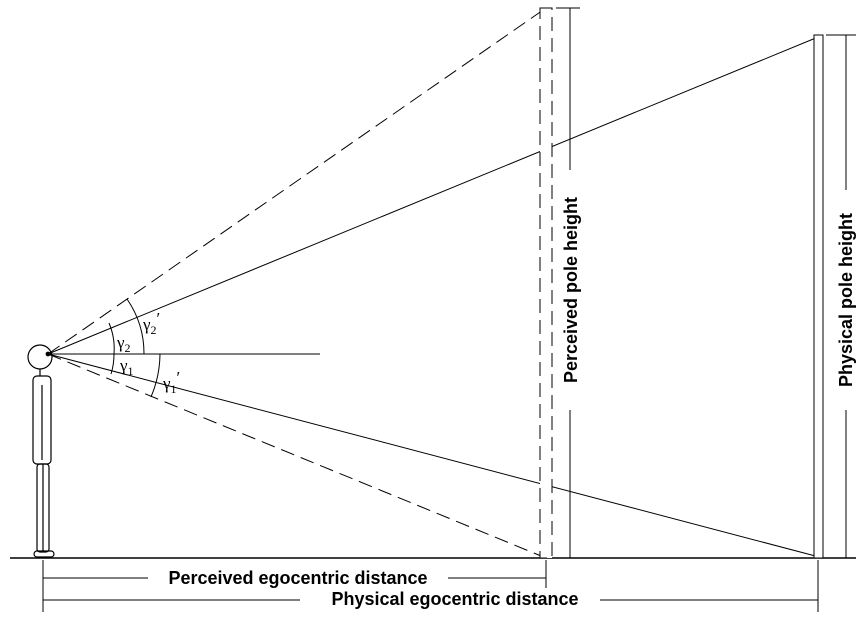 This screenshot has height=618, width=856. What do you see at coordinates (546, 283) in the screenshot?
I see `perceived-pole` at bounding box center [546, 283].